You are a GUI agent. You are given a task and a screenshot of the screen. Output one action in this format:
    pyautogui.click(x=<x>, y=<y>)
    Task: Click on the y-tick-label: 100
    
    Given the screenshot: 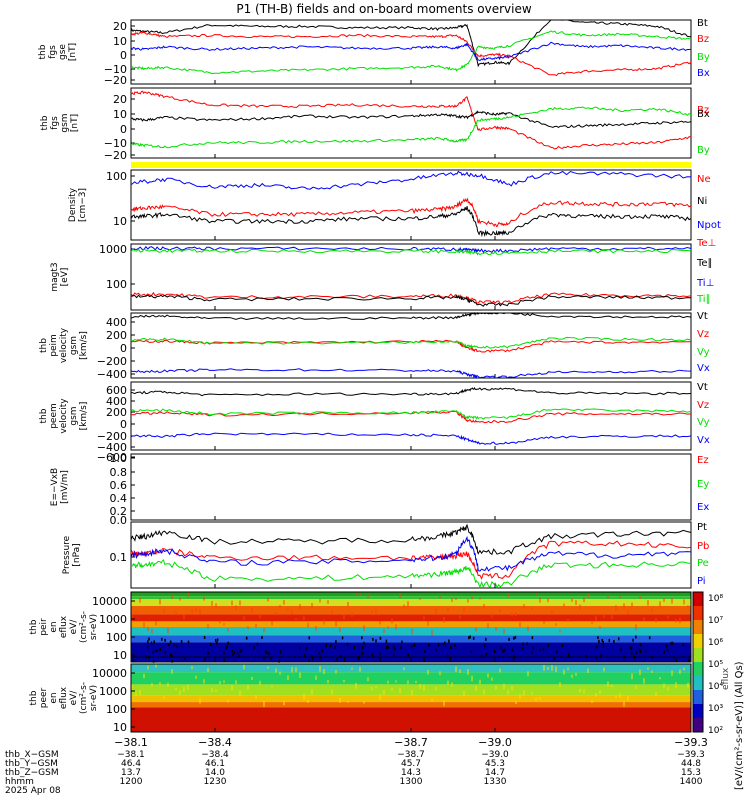 What is the action you would take?
    pyautogui.click(x=116, y=709)
    